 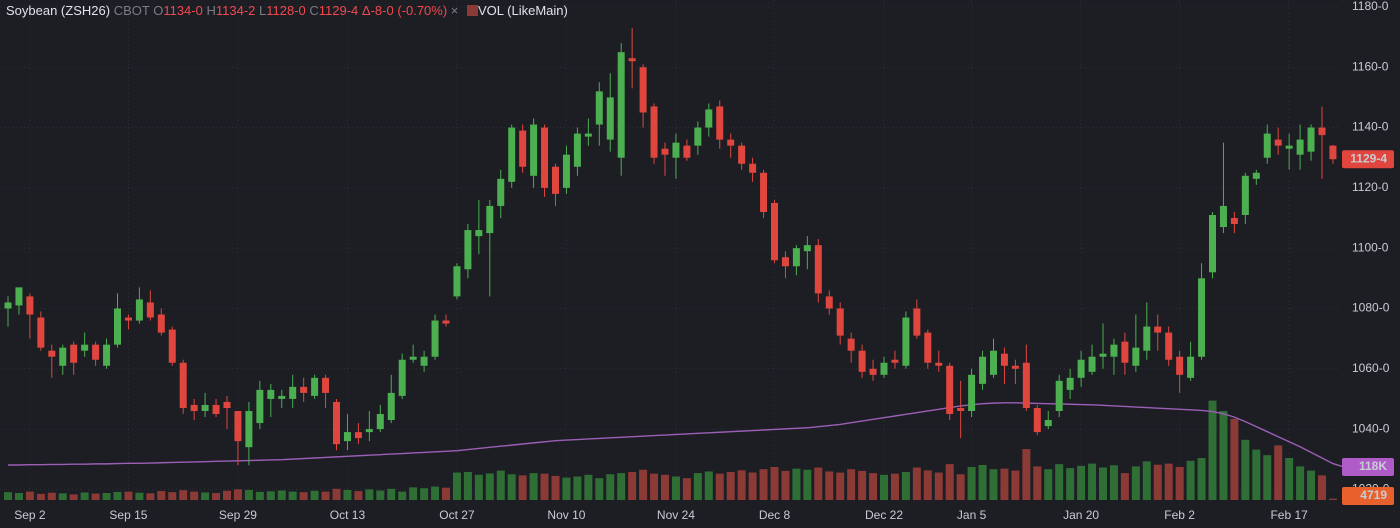 What do you see at coordinates (676, 515) in the screenshot?
I see `x-tick-label: Nov 24` at bounding box center [676, 515].